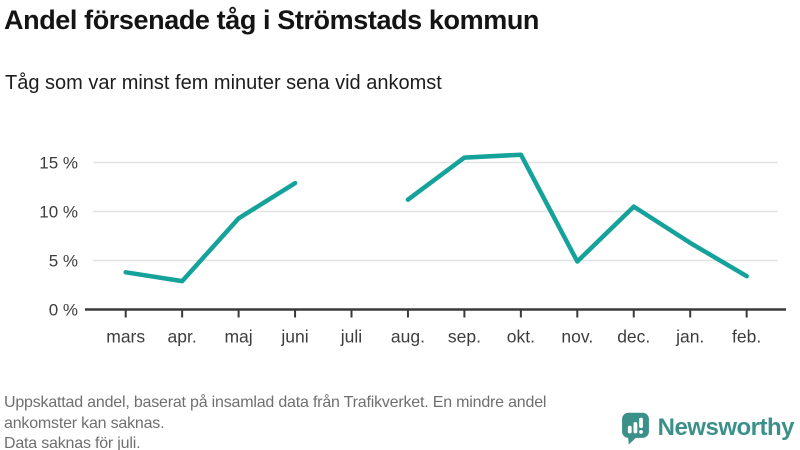  Describe the element at coordinates (58, 212) in the screenshot. I see `y-tick-label: 10 %` at that location.